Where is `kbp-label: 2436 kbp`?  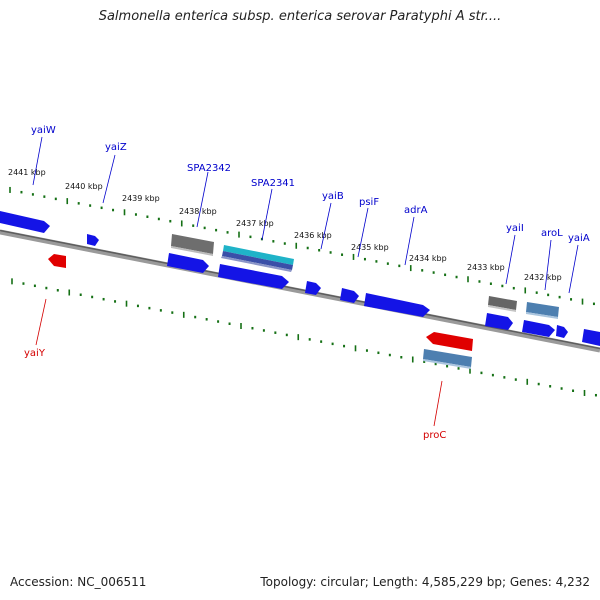 kbp-label: 2436 kbp is located at coordinates (313, 235).